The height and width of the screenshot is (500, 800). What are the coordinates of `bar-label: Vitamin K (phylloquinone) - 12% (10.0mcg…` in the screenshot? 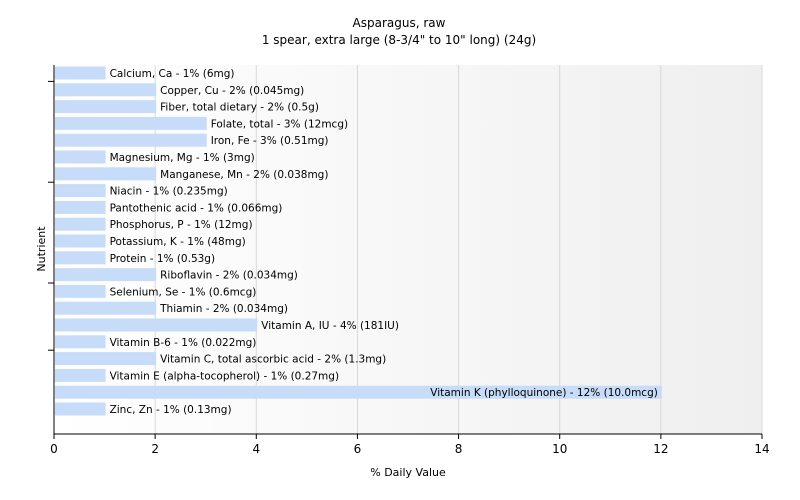 It's located at (544, 393).